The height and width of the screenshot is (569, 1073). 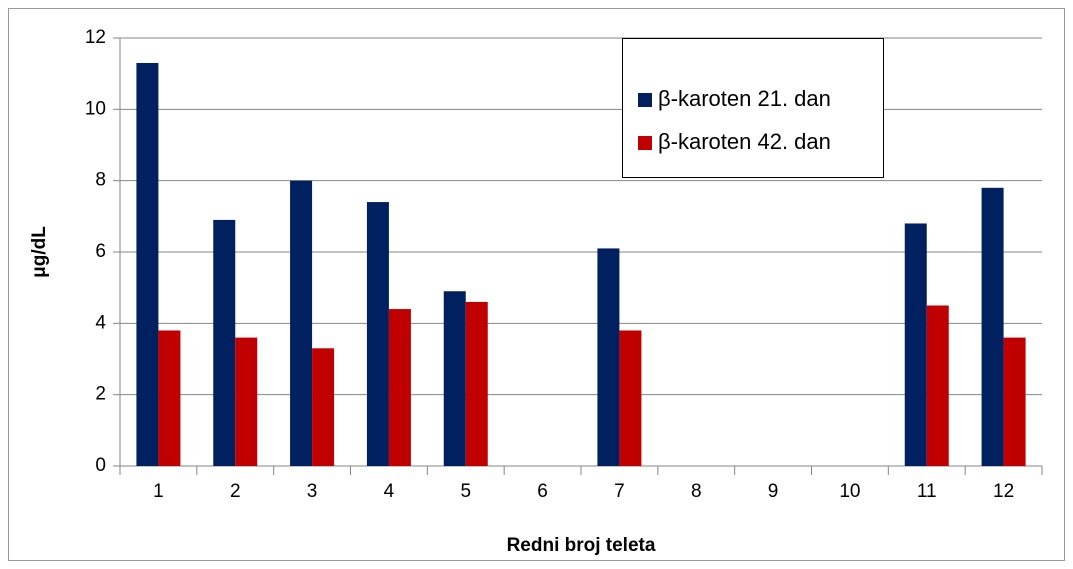 I want to click on y-tick-label: 6, so click(x=100, y=251).